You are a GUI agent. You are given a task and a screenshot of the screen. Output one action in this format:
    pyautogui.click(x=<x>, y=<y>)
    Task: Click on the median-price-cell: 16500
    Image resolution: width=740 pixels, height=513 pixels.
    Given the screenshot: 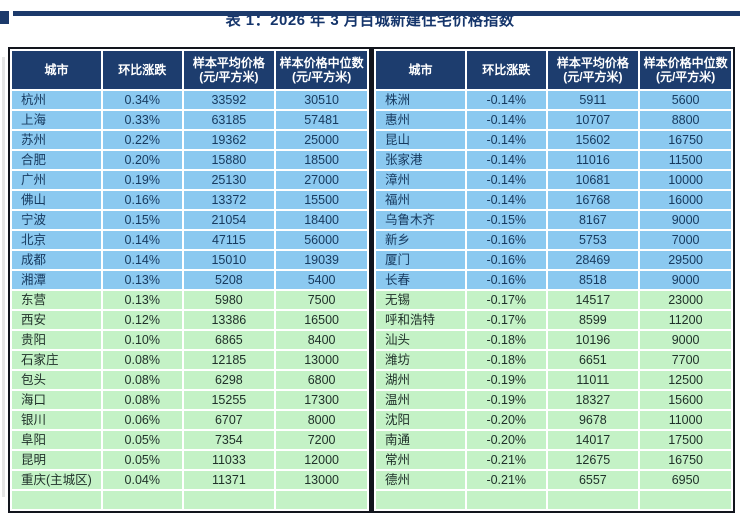 What is the action you would take?
    pyautogui.click(x=321, y=320)
    